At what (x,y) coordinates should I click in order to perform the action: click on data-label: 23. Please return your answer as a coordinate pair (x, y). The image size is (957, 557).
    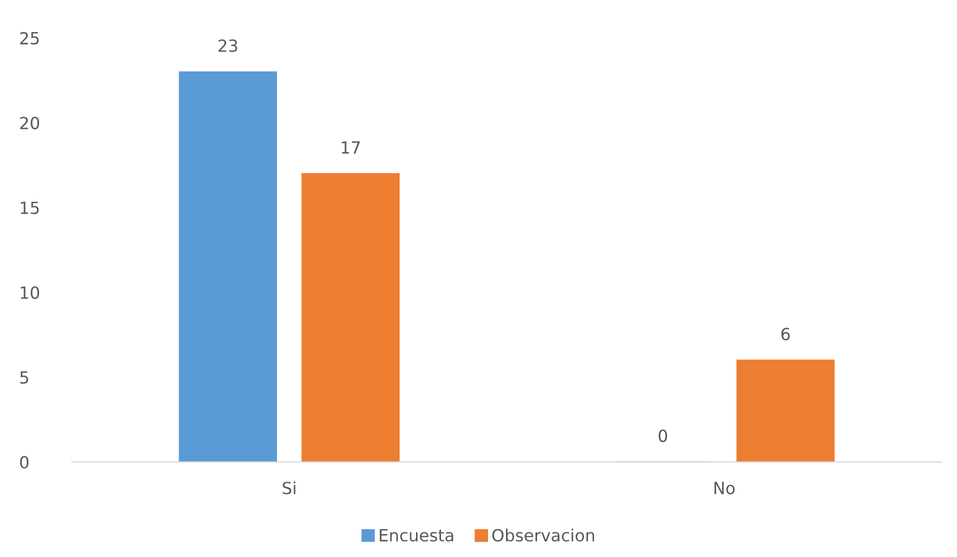
    Looking at the image, I should click on (228, 45).